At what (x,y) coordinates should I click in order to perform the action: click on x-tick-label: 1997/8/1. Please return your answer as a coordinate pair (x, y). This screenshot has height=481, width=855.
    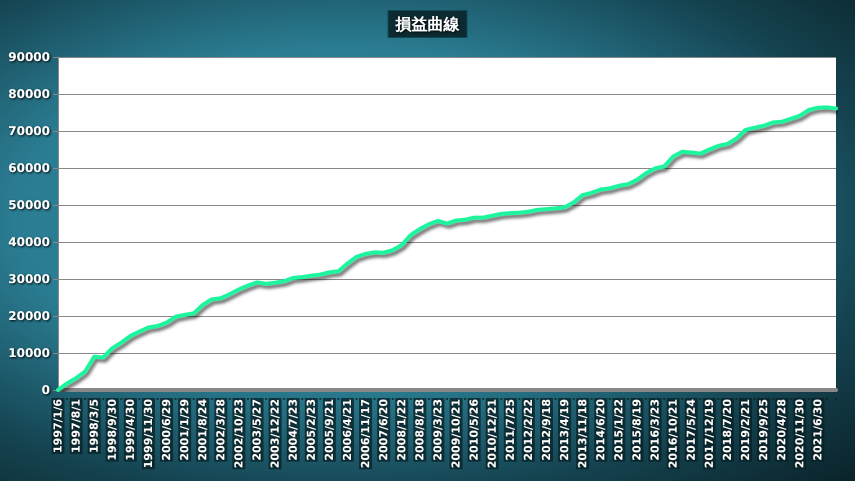
    Looking at the image, I should click on (76, 426).